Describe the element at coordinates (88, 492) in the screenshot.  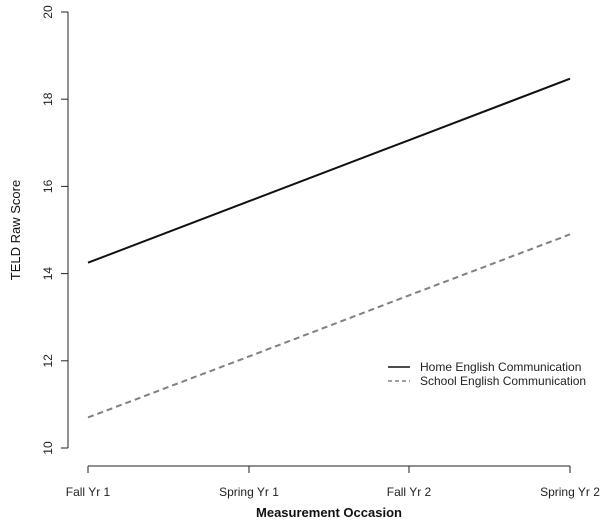
I see `x-tick-label: Fall Yr 1` at that location.